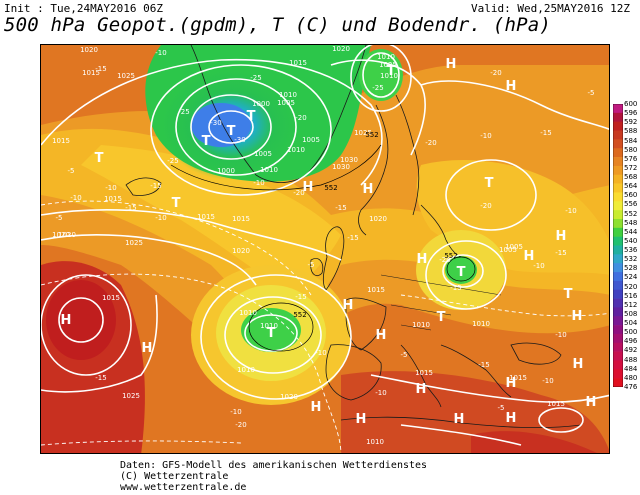 The image size is (640, 495). I want to click on t-25: -20, so click(495, 73).